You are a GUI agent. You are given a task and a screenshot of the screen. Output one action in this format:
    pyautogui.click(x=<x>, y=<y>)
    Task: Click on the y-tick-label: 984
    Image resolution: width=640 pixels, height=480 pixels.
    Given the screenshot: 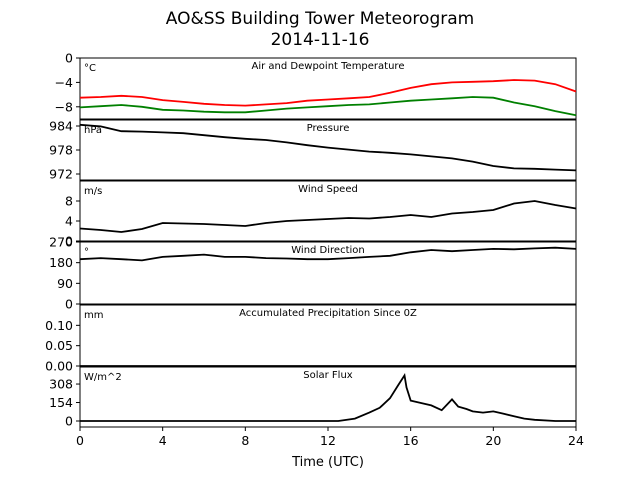 What is the action you would take?
    pyautogui.click(x=61, y=126)
    